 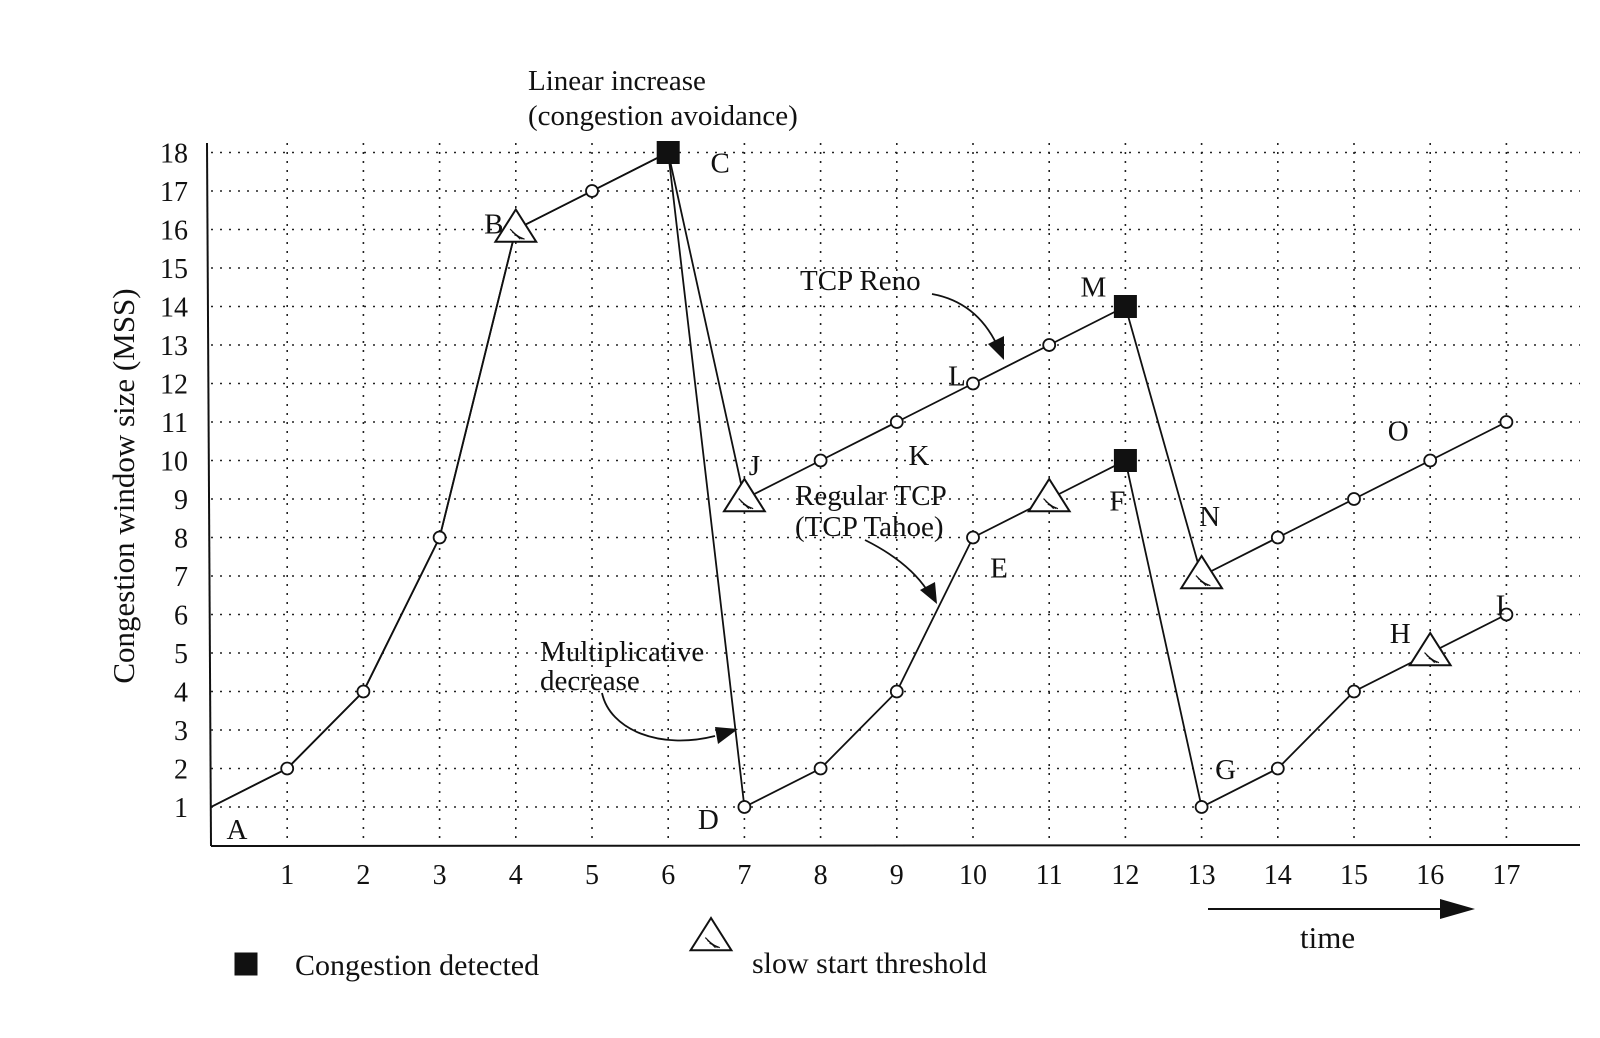 What do you see at coordinates (493, 225) in the screenshot?
I see `point-label-B: B` at bounding box center [493, 225].